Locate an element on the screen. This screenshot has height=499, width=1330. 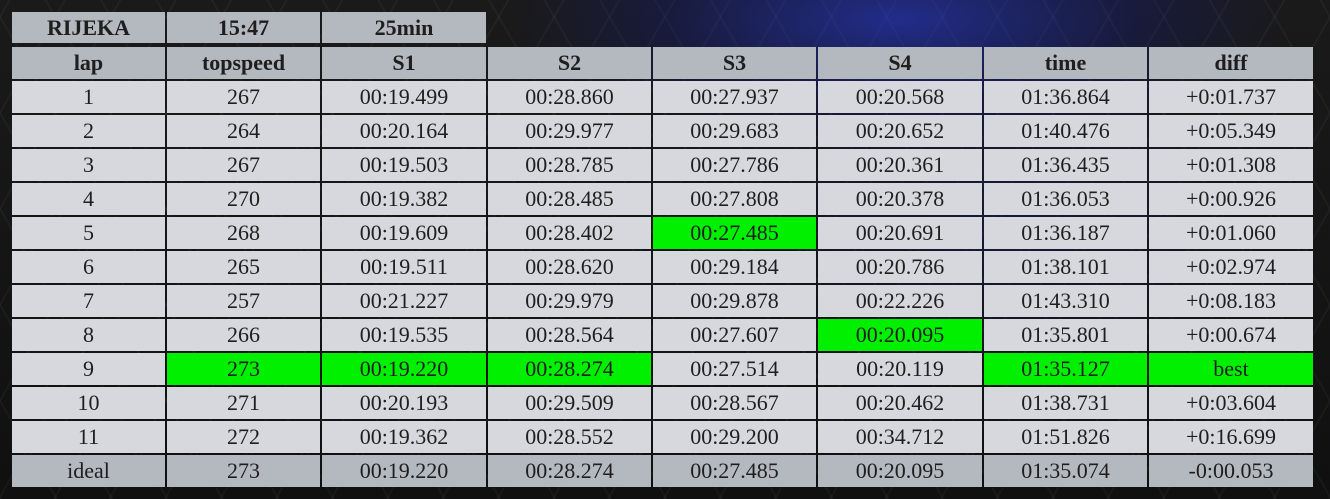
session-clock: 15:47 is located at coordinates (243, 27).